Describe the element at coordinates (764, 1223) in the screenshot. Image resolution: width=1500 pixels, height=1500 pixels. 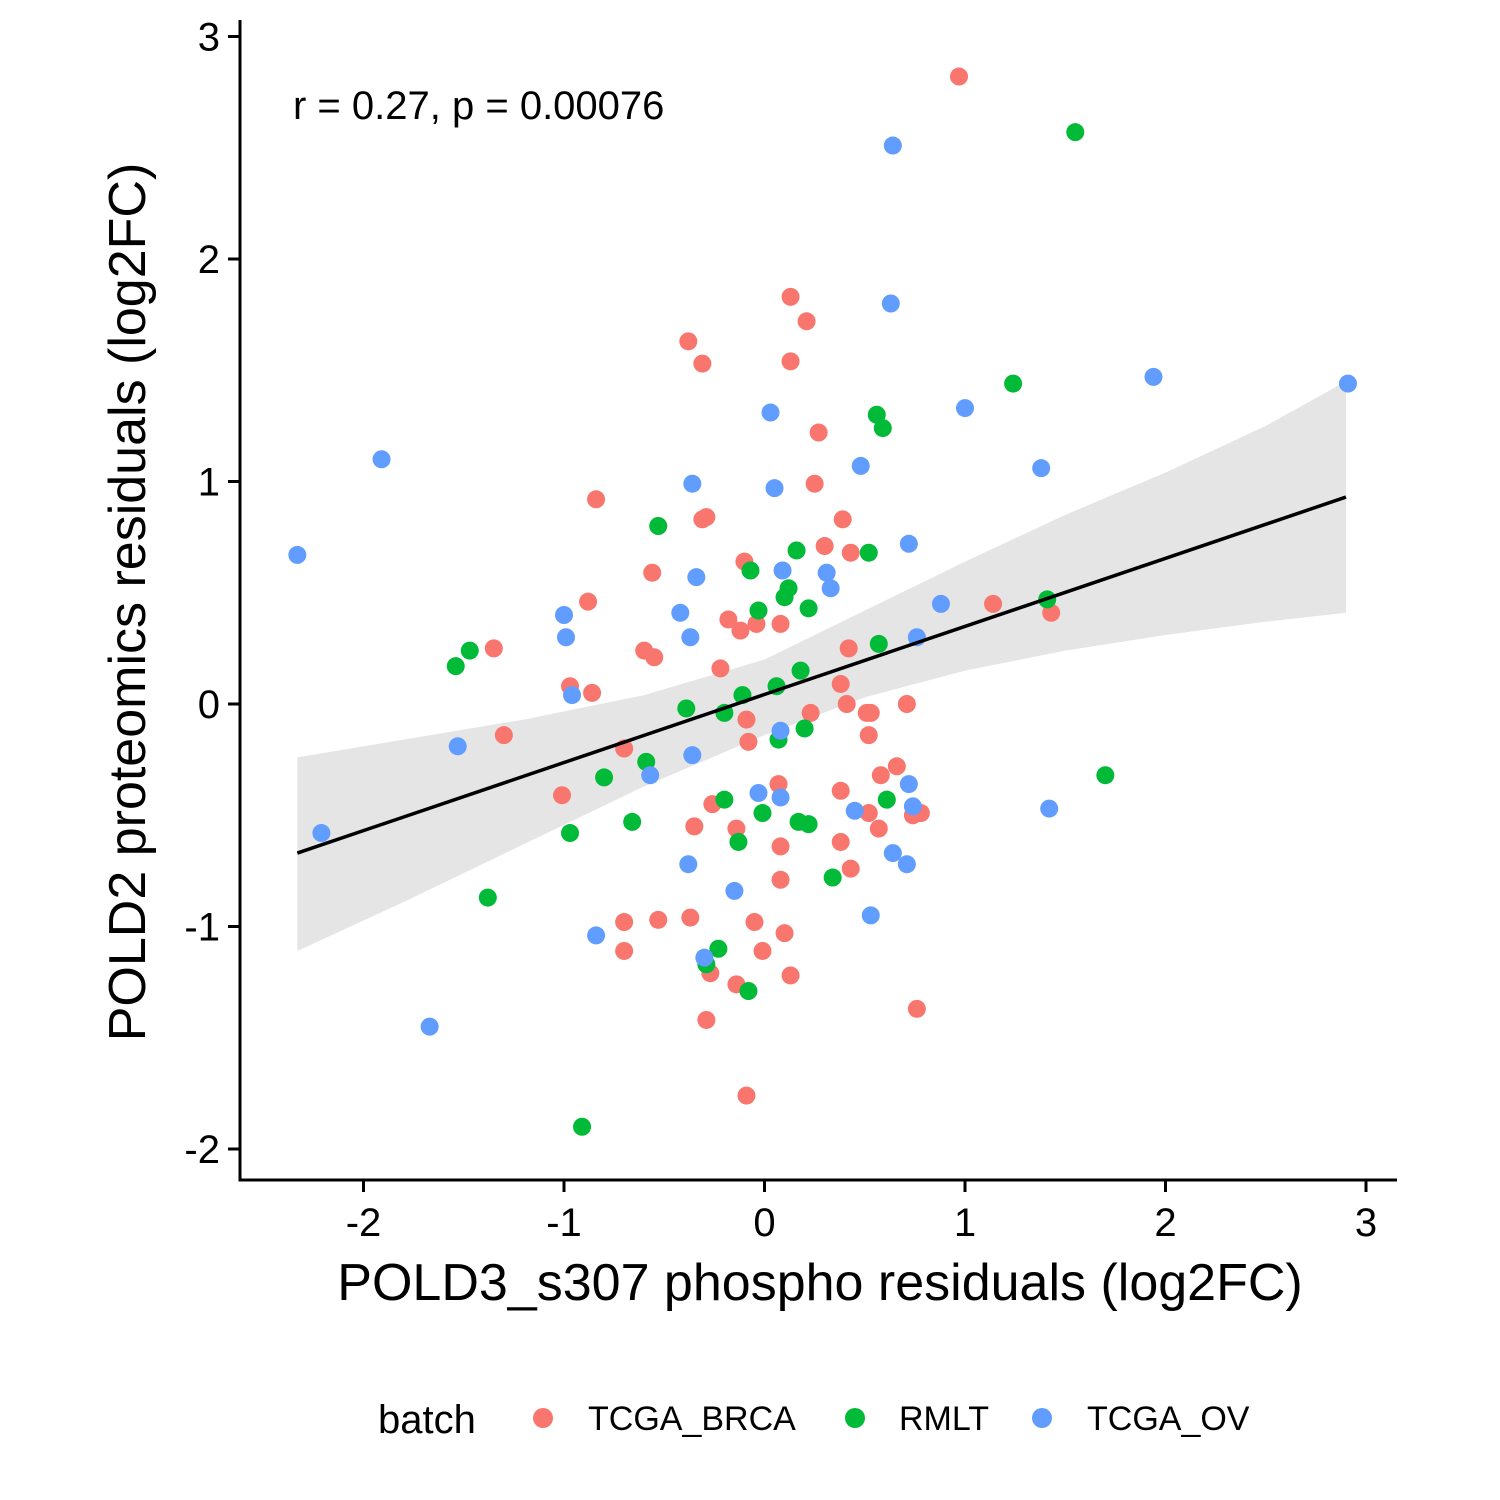
I see `x-tick-label: 0` at that location.